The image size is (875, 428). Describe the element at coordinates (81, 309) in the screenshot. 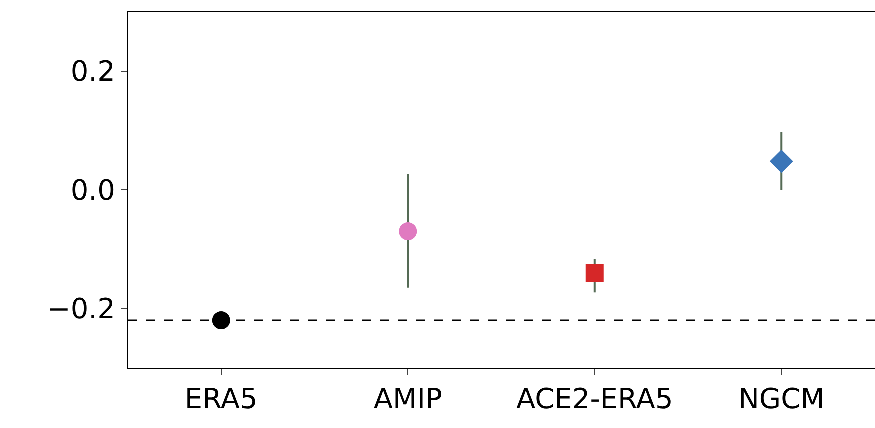

I see `y-tick-label: −0.2` at that location.